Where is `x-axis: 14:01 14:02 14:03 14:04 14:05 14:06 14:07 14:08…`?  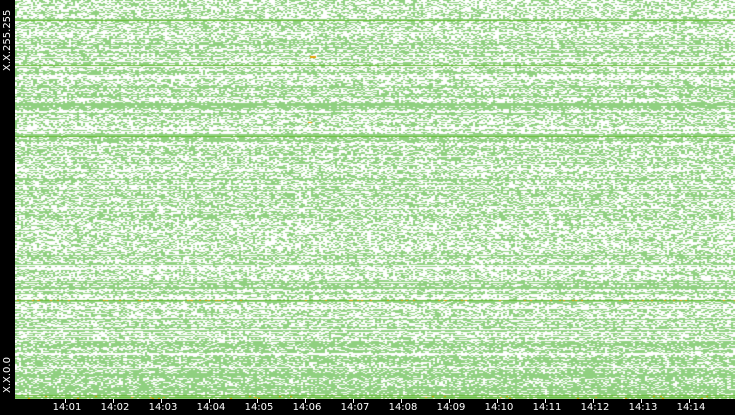 x-axis: 14:01 14:02 14:03 14:04 14:05 14:06 14:07 14:08… is located at coordinates (367, 407).